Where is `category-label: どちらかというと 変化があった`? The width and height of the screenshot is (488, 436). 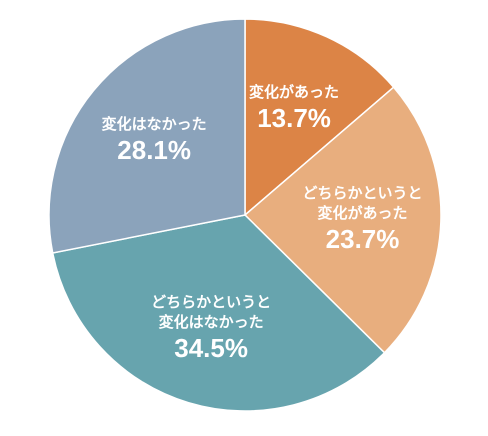
category-label: どちらかというと 変化があった is located at coordinates (362, 203).